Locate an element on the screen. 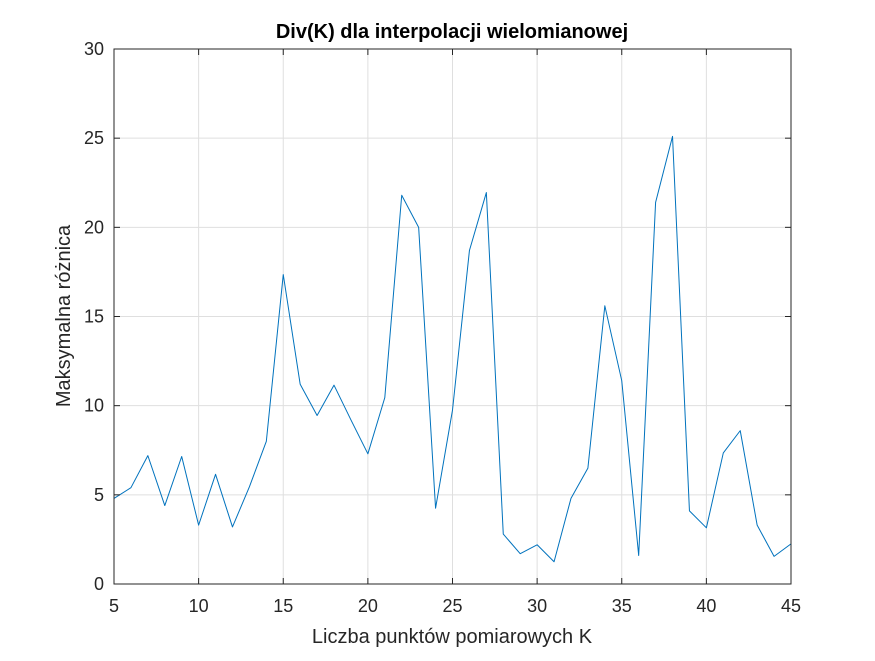  y-tick-label: 20 is located at coordinates (94, 227).